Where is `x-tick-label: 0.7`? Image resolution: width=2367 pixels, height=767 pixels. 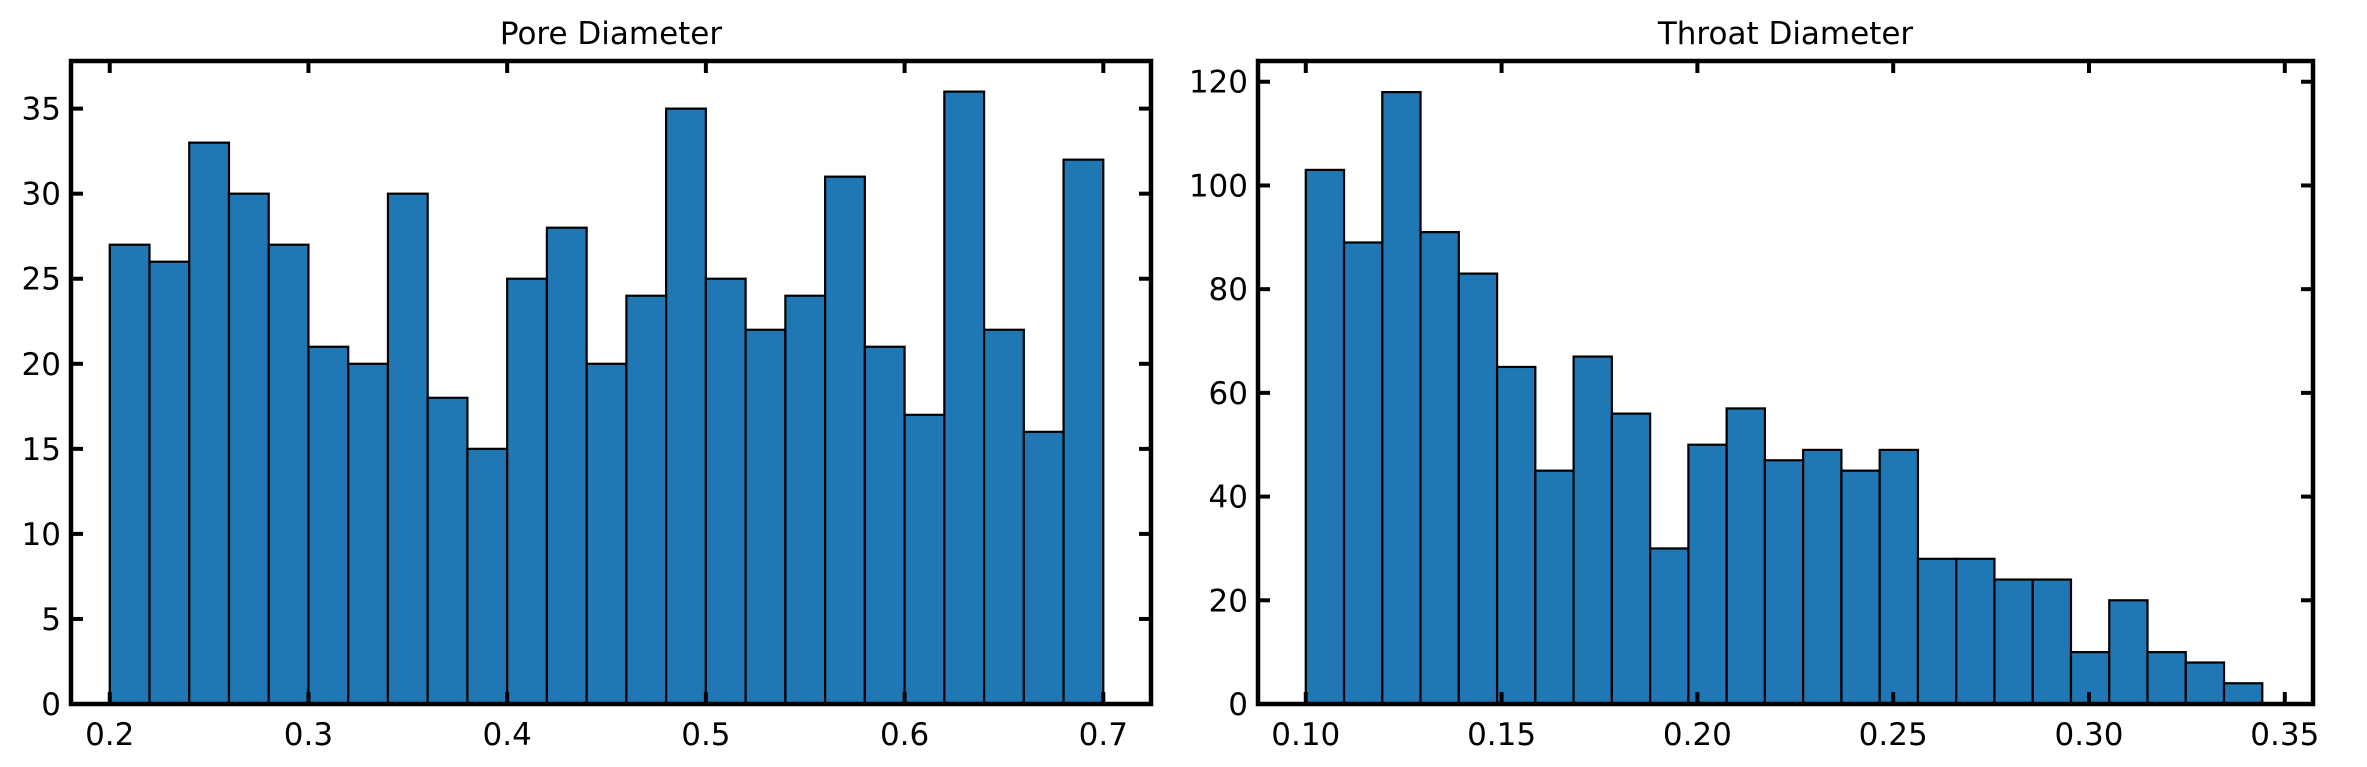 x-tick-label: 0.7 is located at coordinates (1103, 735).